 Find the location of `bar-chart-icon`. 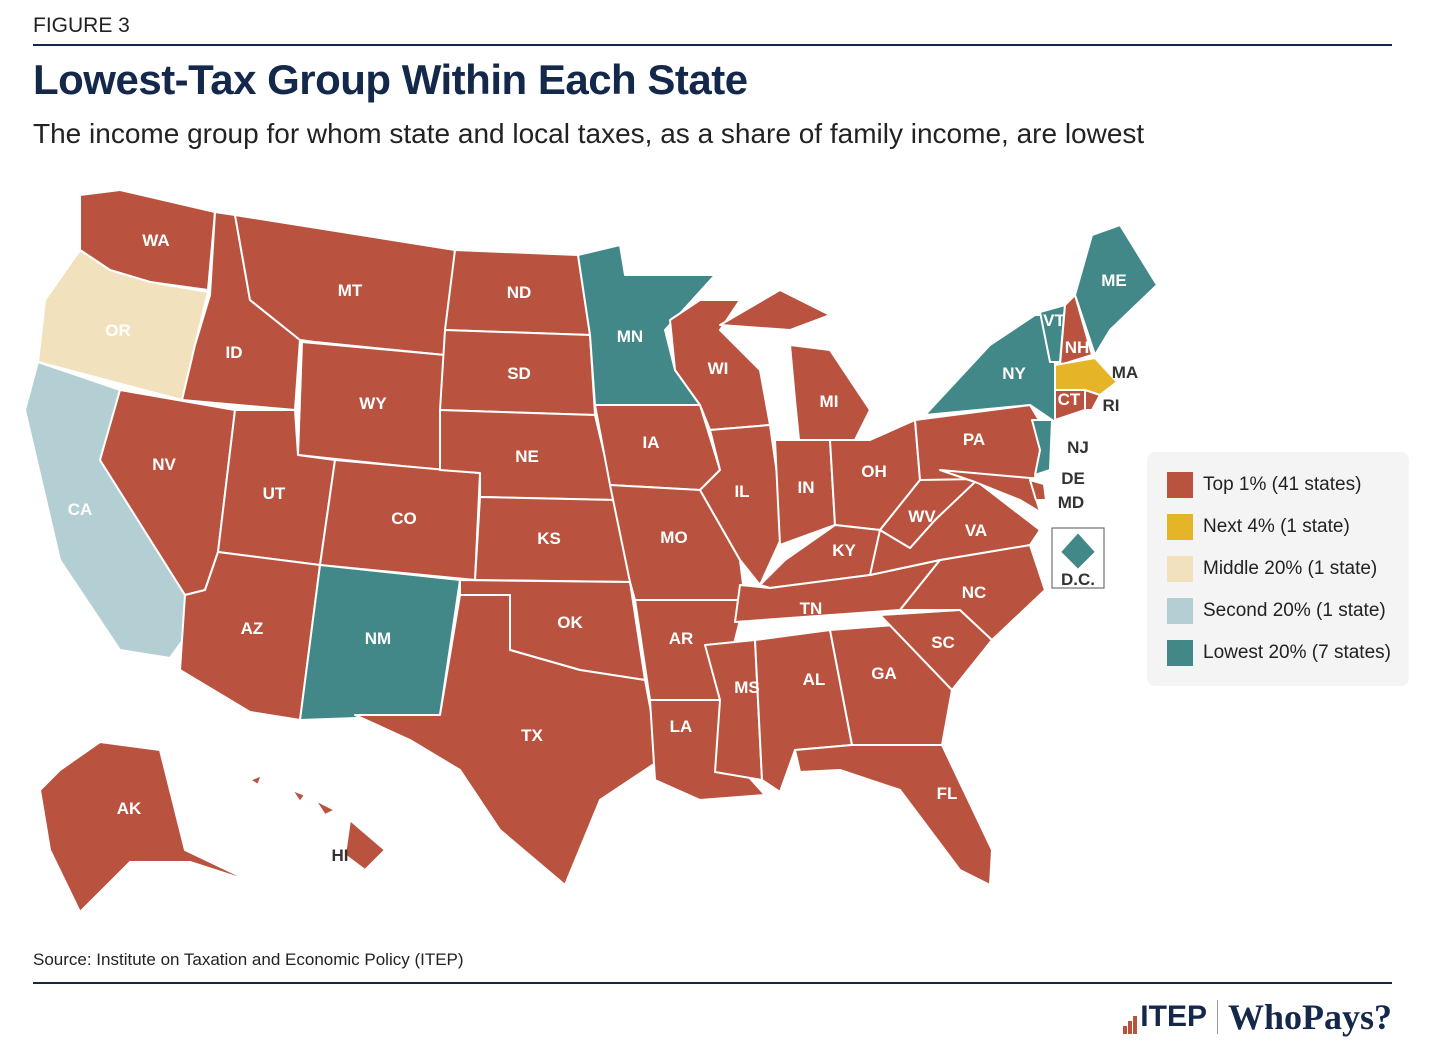

bar-chart-icon is located at coordinates (1130, 1025).